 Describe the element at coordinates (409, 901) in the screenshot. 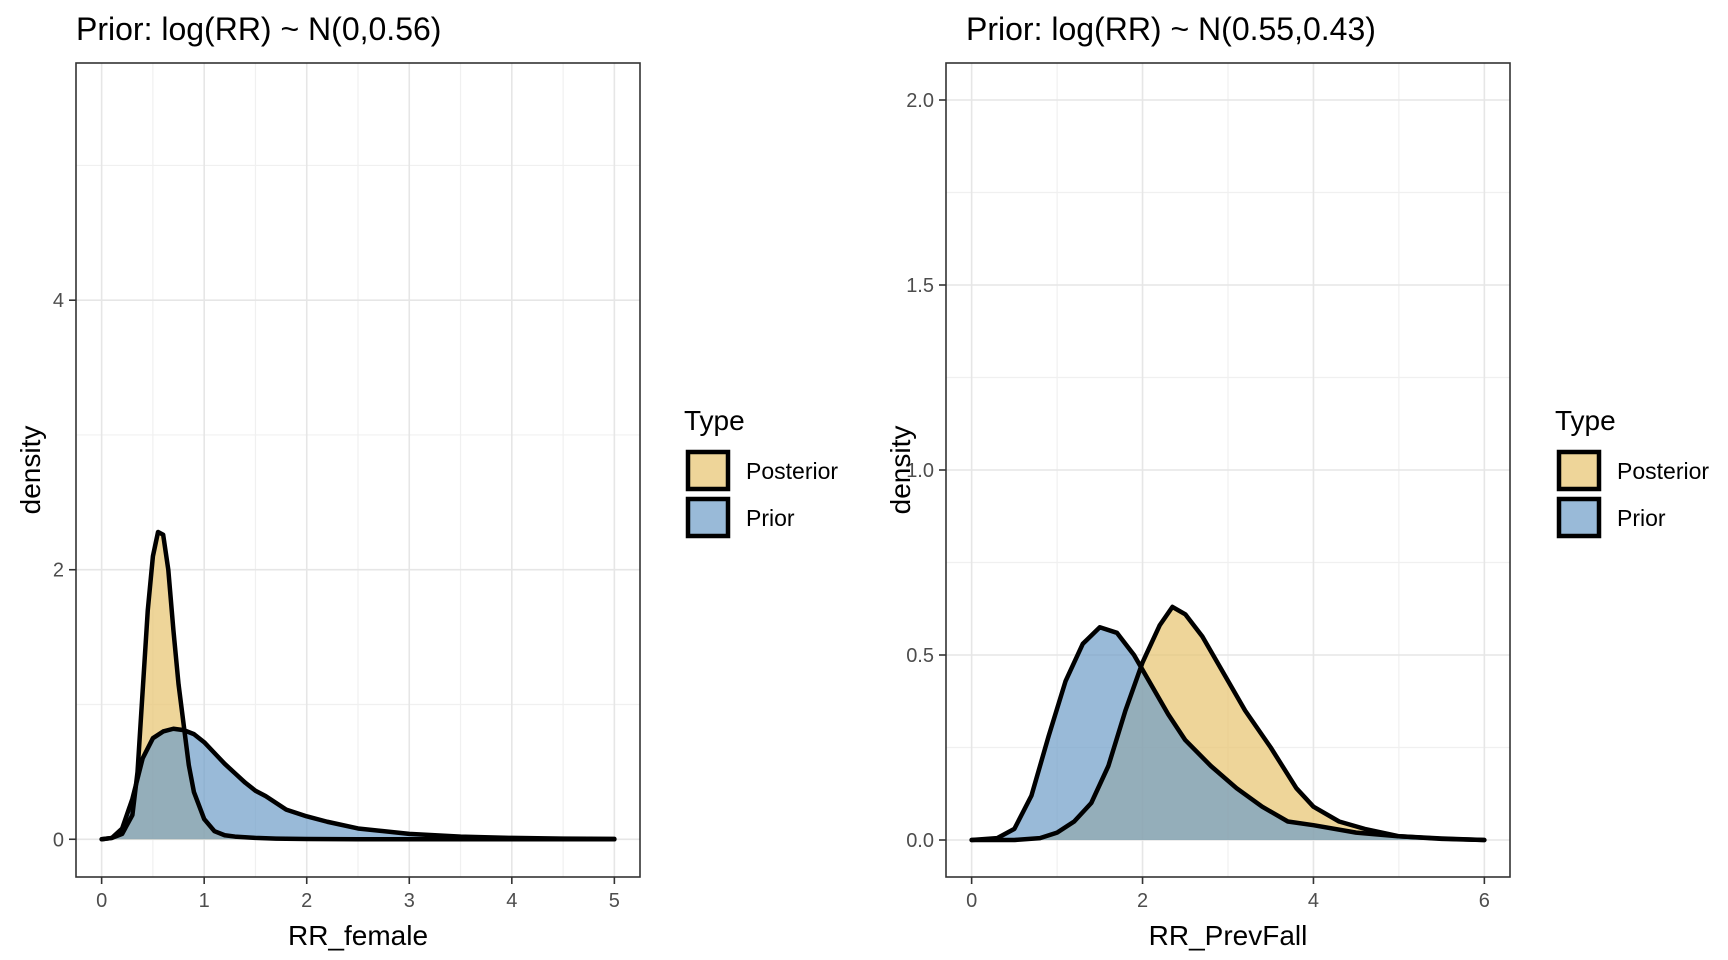

I see `x-tick-label: 3` at that location.